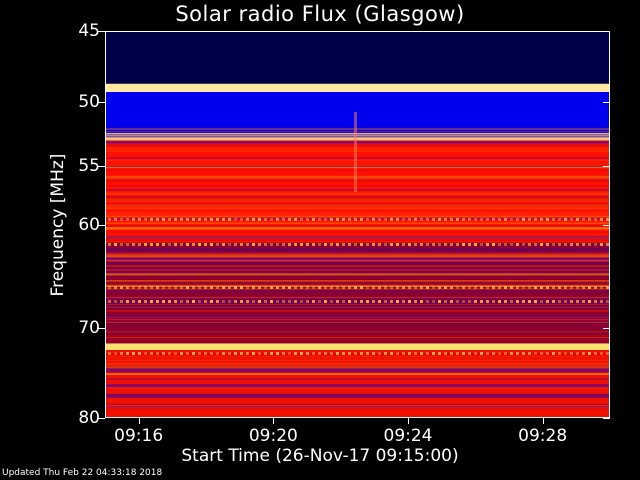 The image size is (640, 480). What do you see at coordinates (357, 88) in the screenshot?
I see `spectrum-band` at bounding box center [357, 88].